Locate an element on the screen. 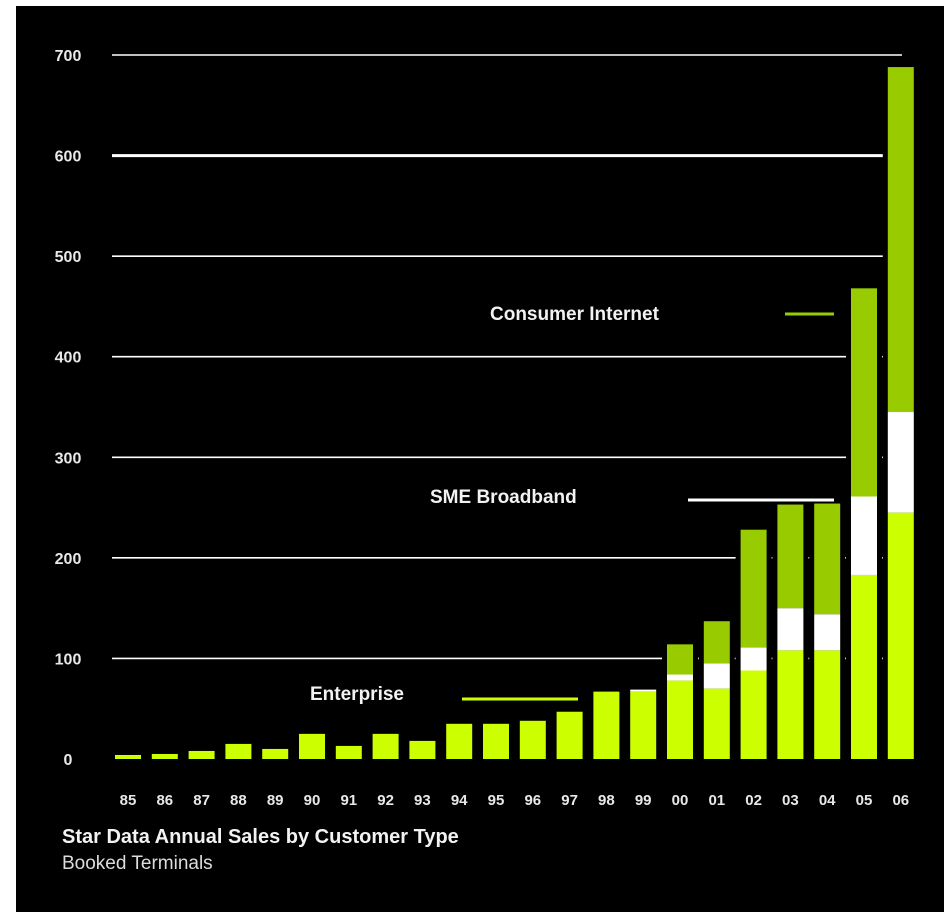  x-tick-label: 98 is located at coordinates (606, 800).